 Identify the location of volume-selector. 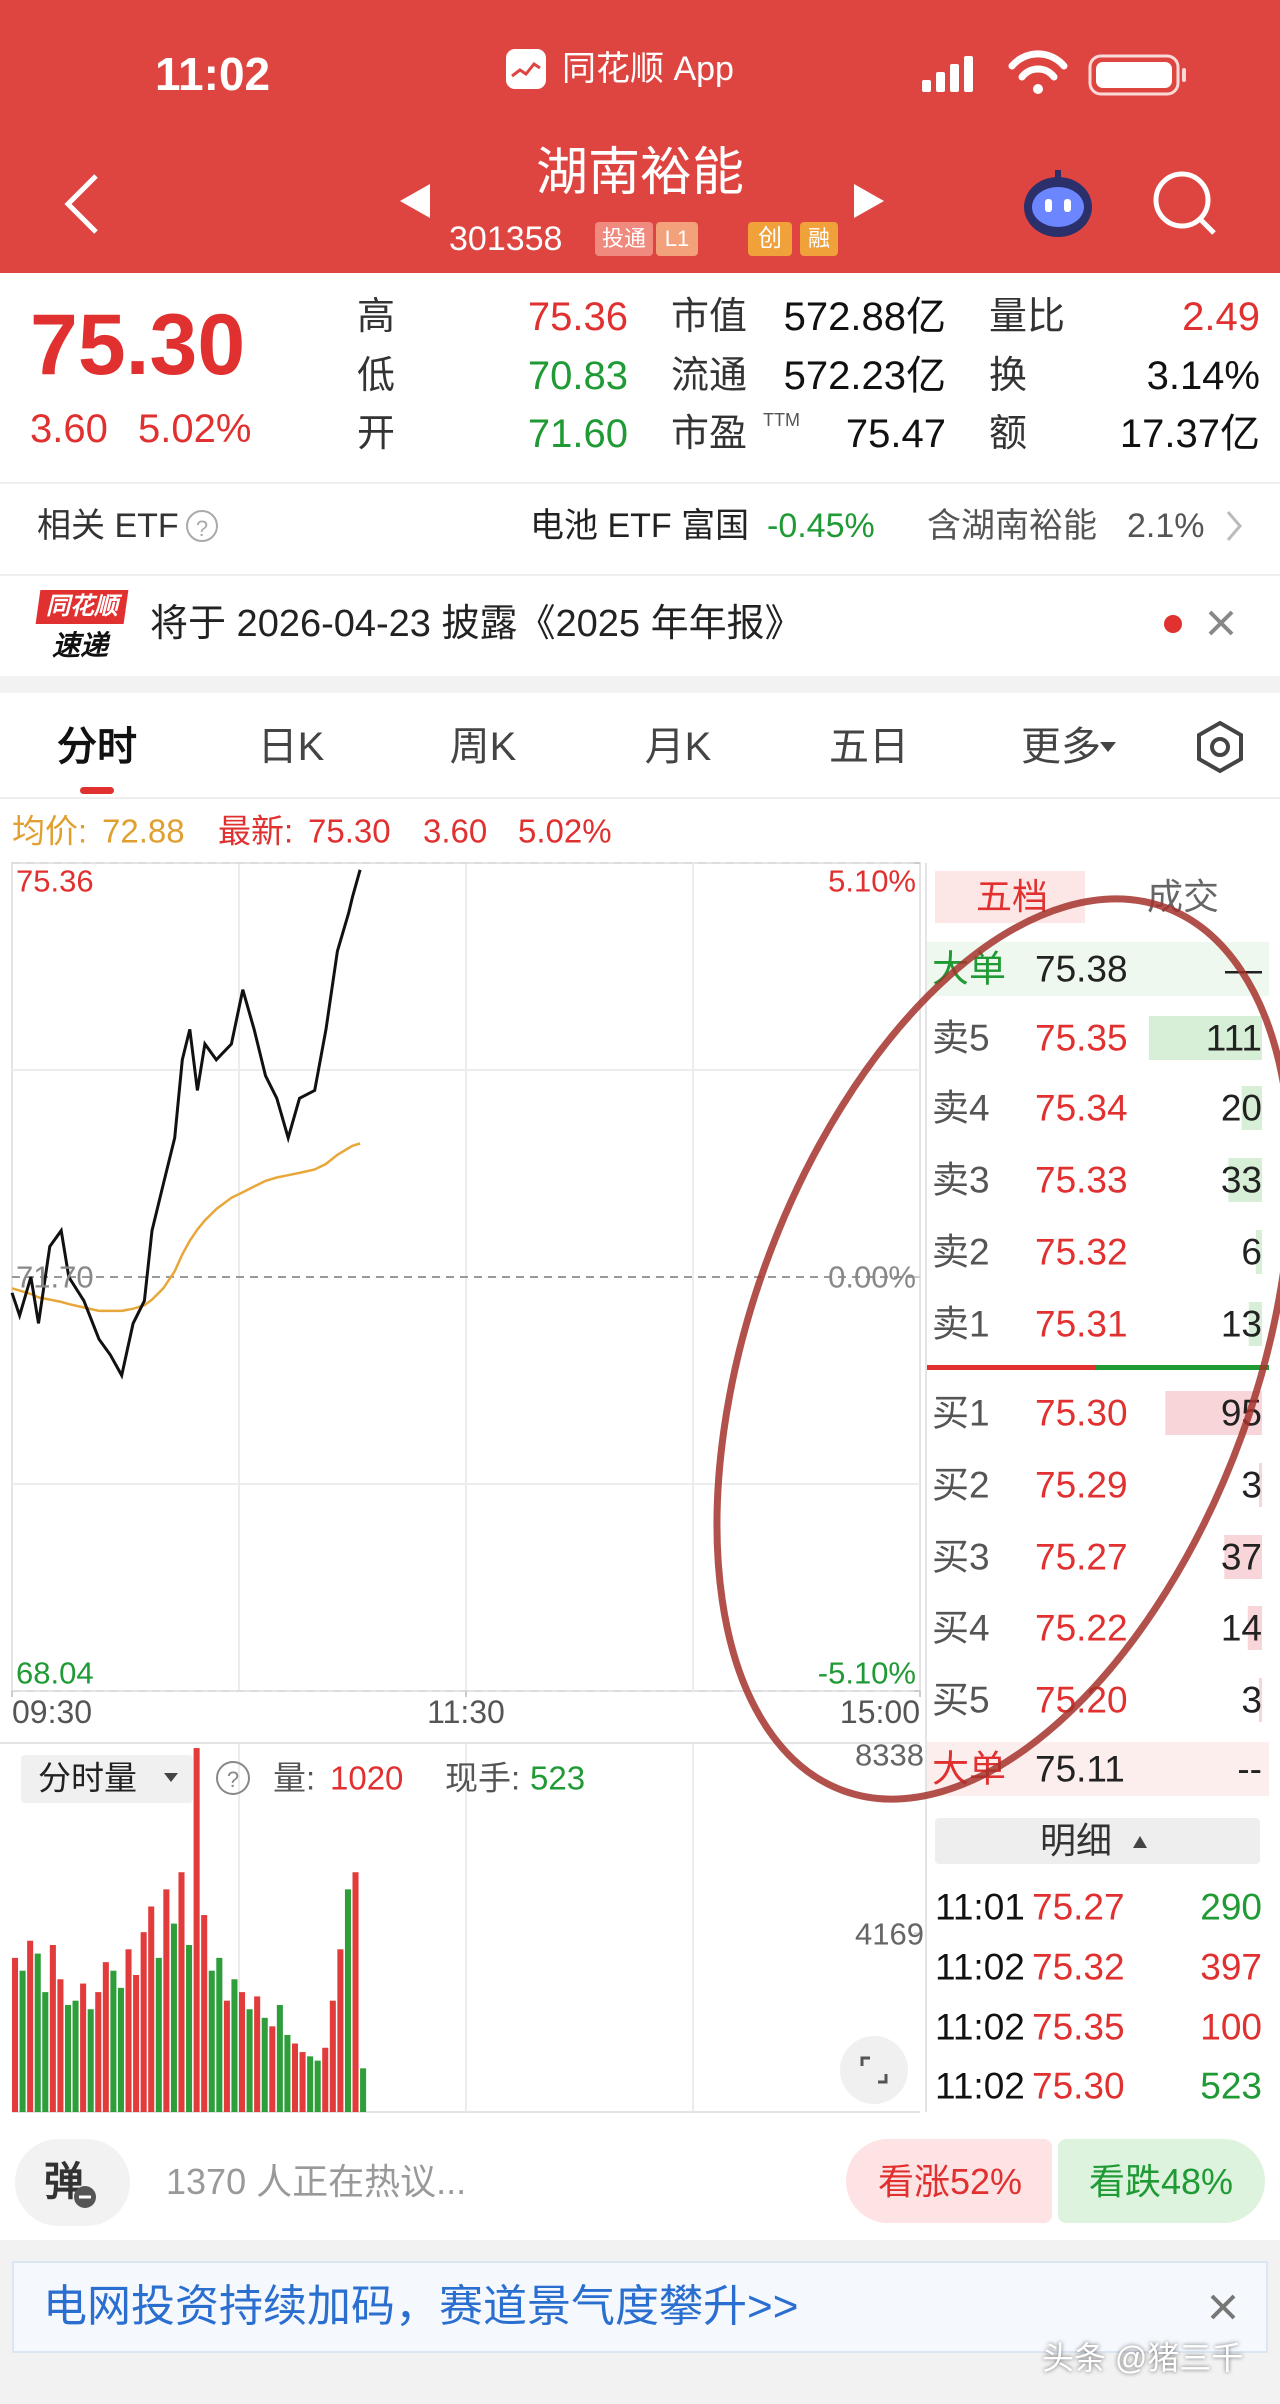
(107, 1779).